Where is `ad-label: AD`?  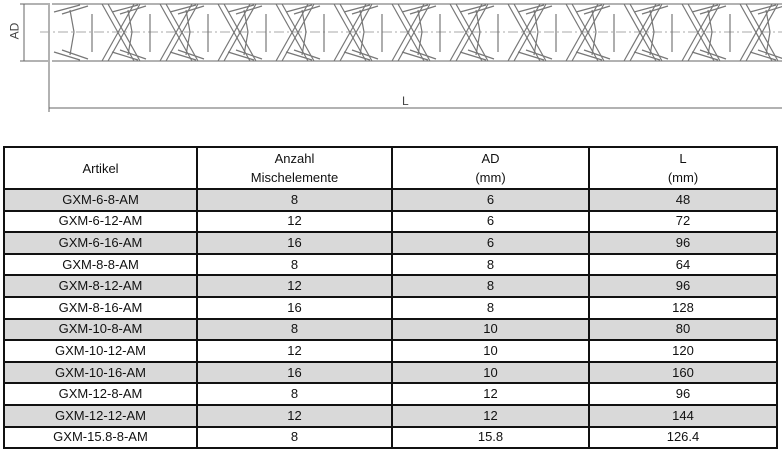 ad-label: AD is located at coordinates (14, 31).